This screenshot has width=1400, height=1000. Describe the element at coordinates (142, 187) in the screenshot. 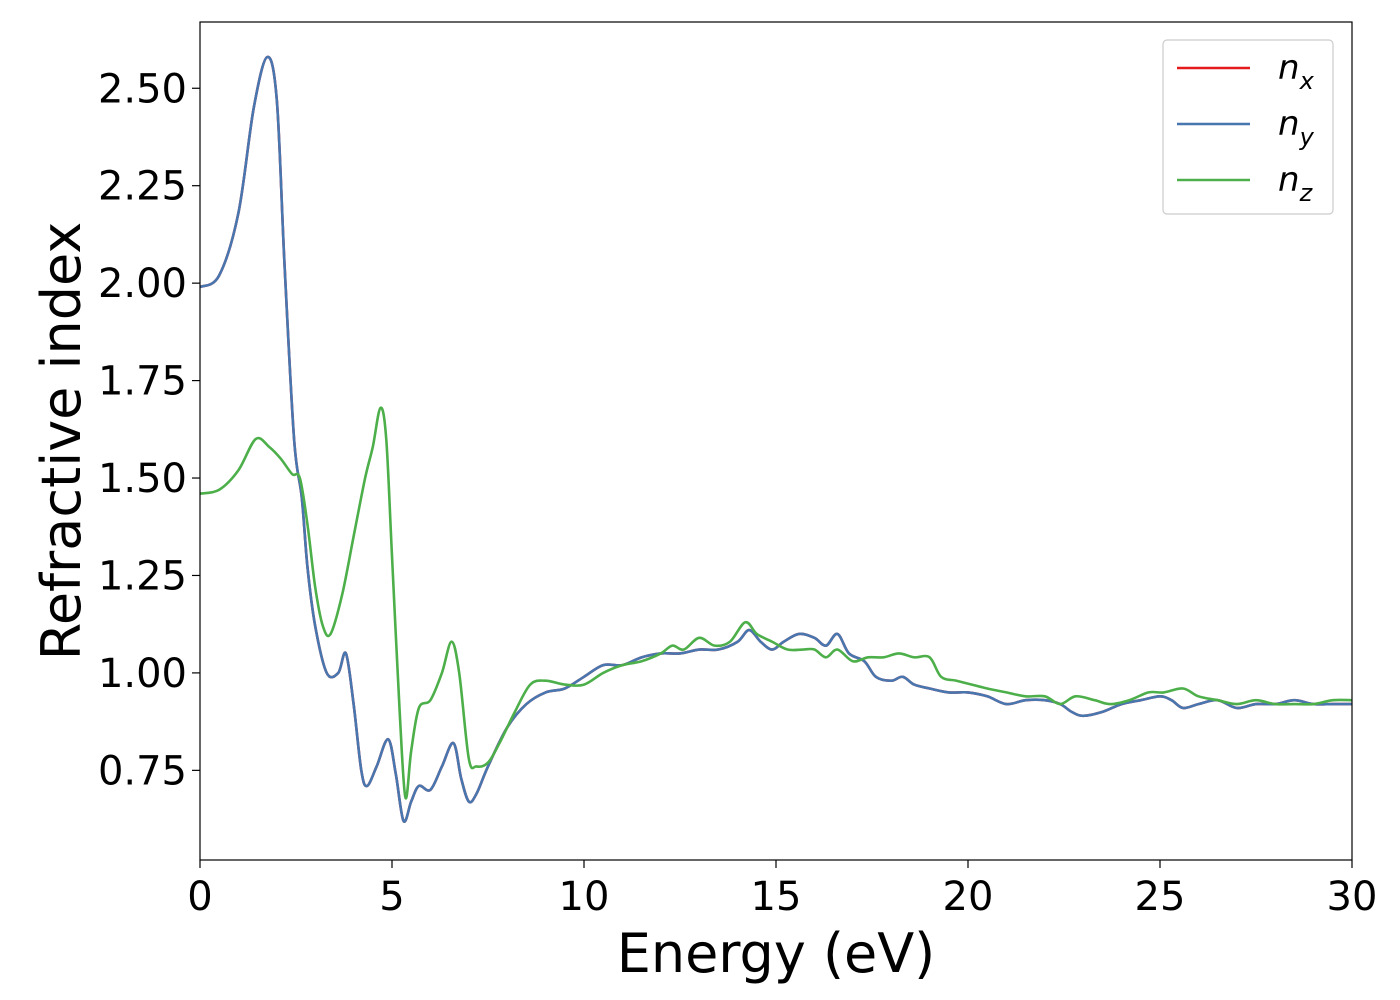

I see `y-tick-label: 2.25` at that location.